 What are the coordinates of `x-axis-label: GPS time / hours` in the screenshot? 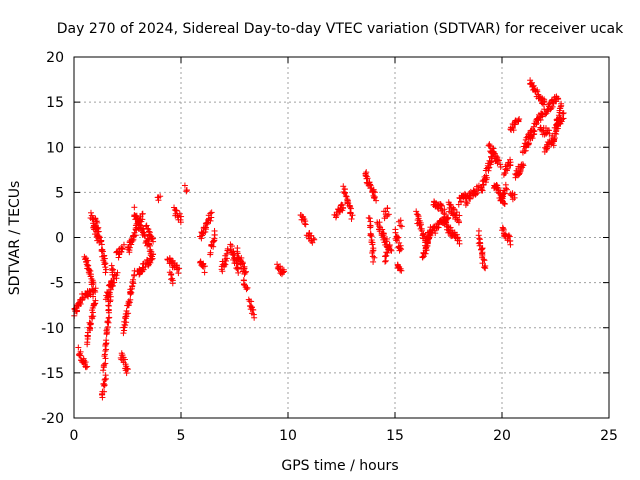 It's located at (339, 466).